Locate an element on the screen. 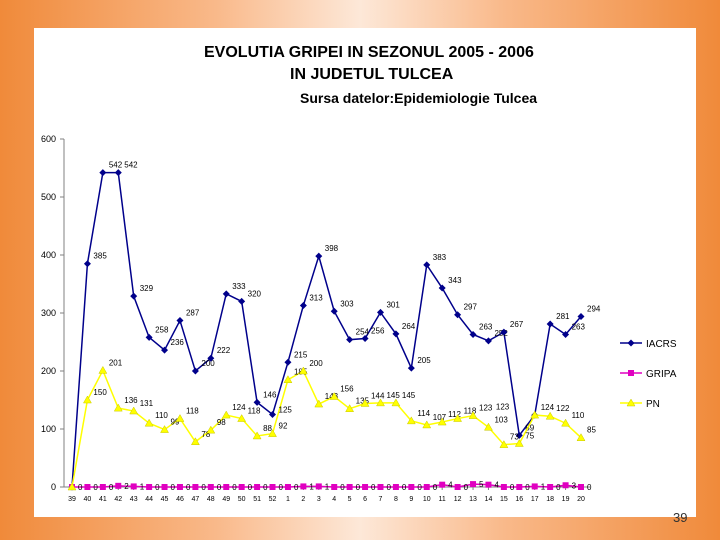 The height and width of the screenshot is (540, 720). data-label: 329 is located at coordinates (147, 288).